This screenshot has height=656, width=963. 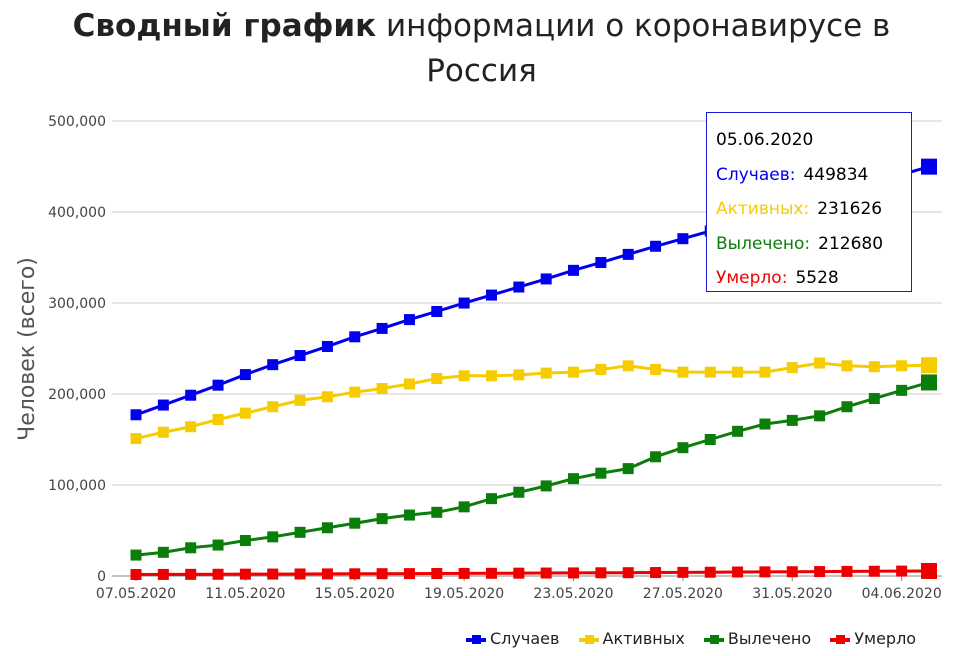 I want to click on tooltip-label: Случаев:, so click(x=756, y=174).